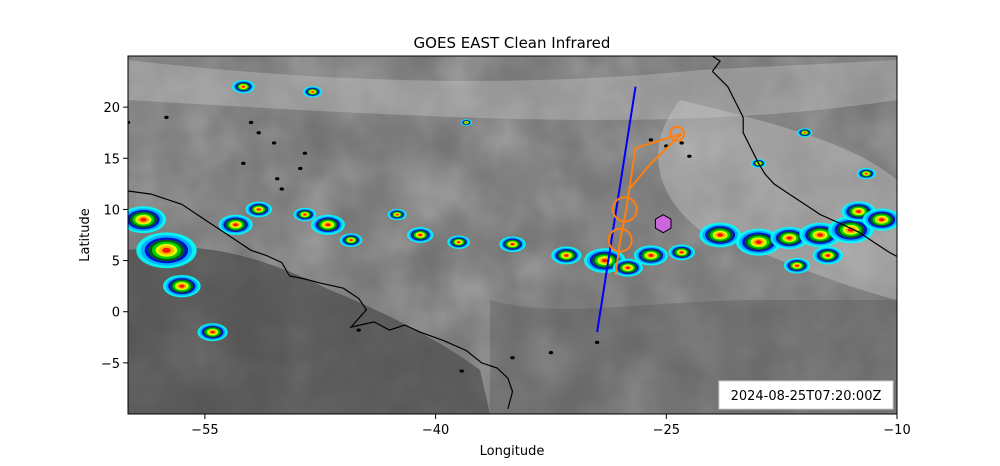 This screenshot has width=1000, height=466. I want to click on y-tick-label: 0, so click(116, 313).